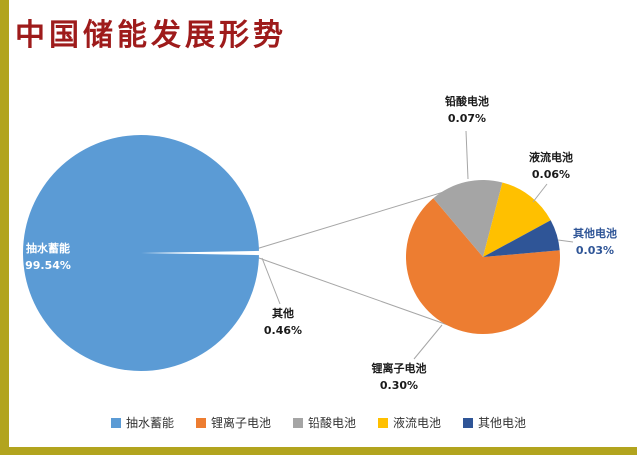 This screenshot has height=455, width=637. I want to click on leader-line-other, so click(271, 281).